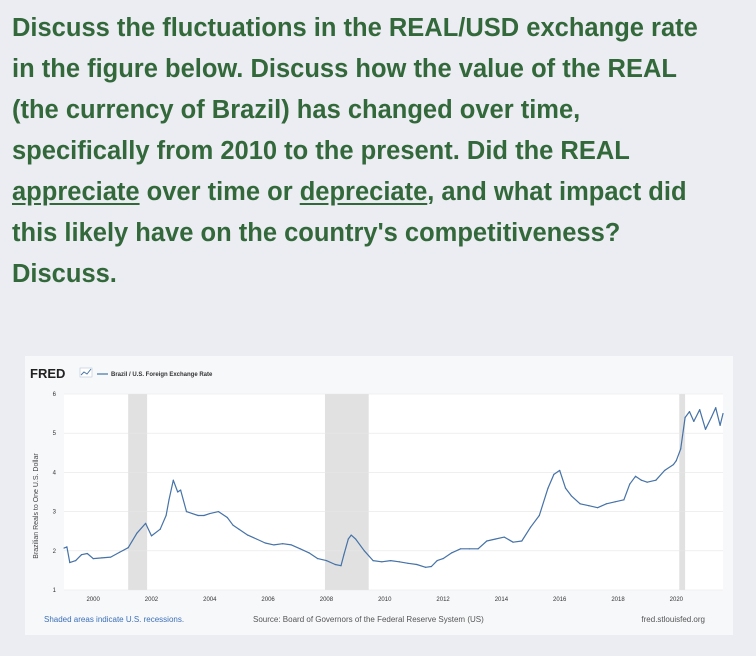  I want to click on x-tick-label: 2020, so click(677, 600).